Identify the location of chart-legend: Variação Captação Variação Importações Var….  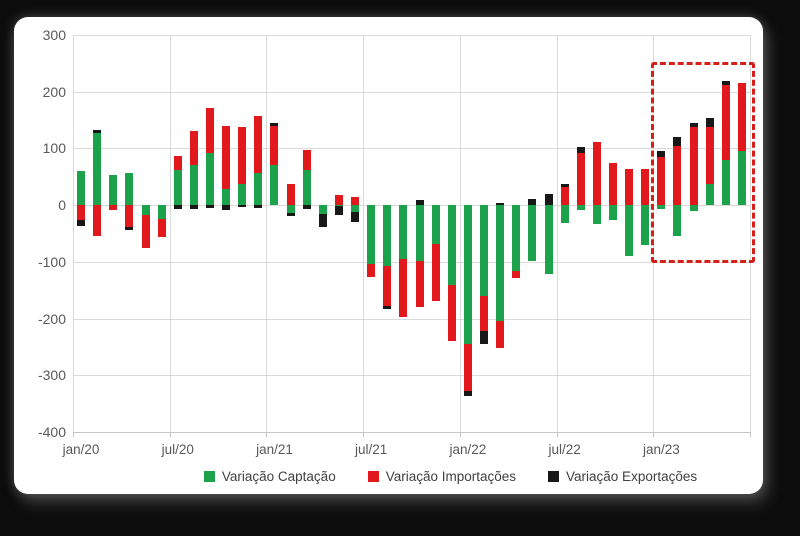
(411, 476).